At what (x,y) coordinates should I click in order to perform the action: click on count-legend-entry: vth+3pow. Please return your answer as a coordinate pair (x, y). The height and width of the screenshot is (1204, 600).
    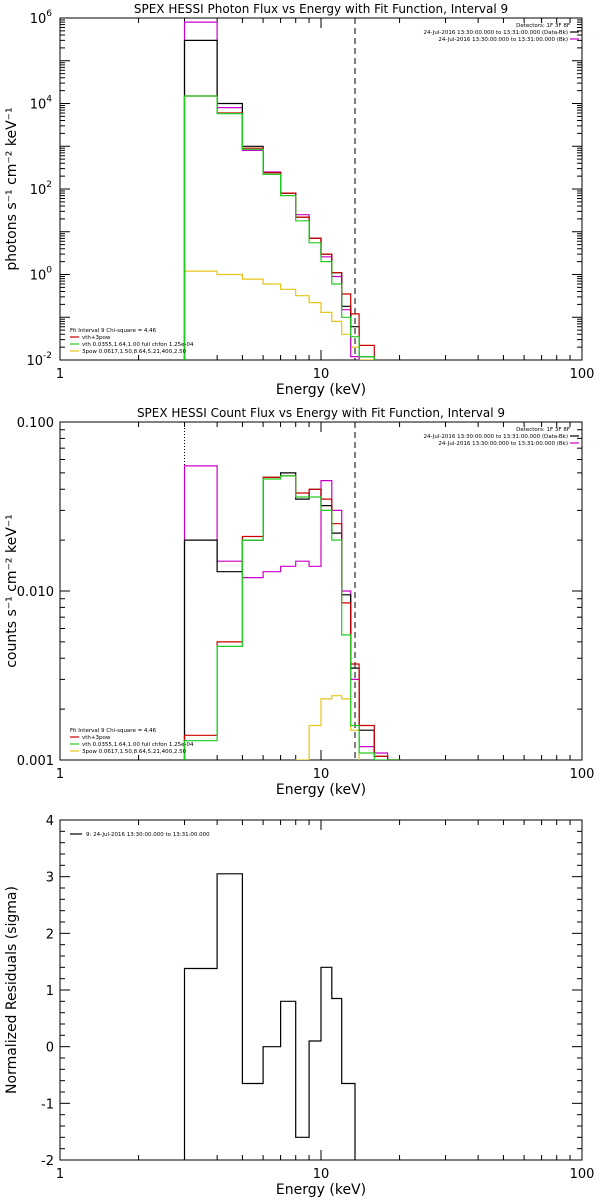
    Looking at the image, I should click on (96, 738).